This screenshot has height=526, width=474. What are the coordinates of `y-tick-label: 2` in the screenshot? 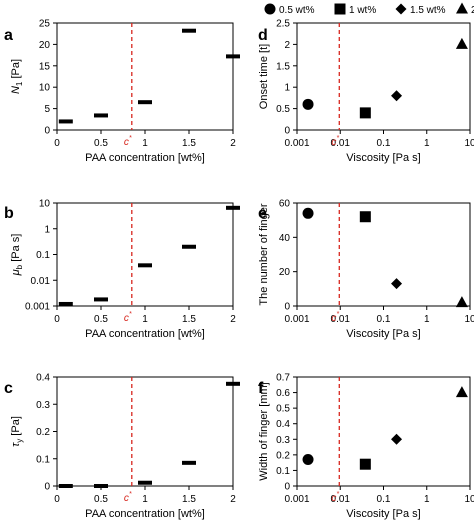 It's located at (287, 45).